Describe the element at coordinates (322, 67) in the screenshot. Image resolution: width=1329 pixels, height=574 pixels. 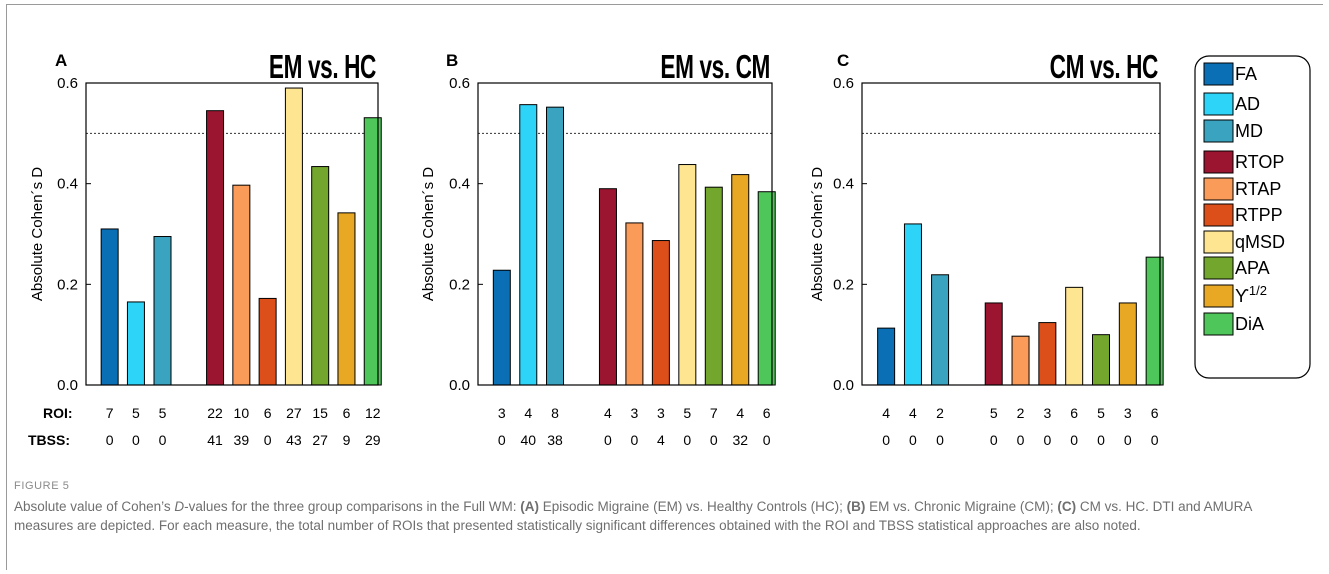
I see `chart-title: EM vs. HC` at that location.